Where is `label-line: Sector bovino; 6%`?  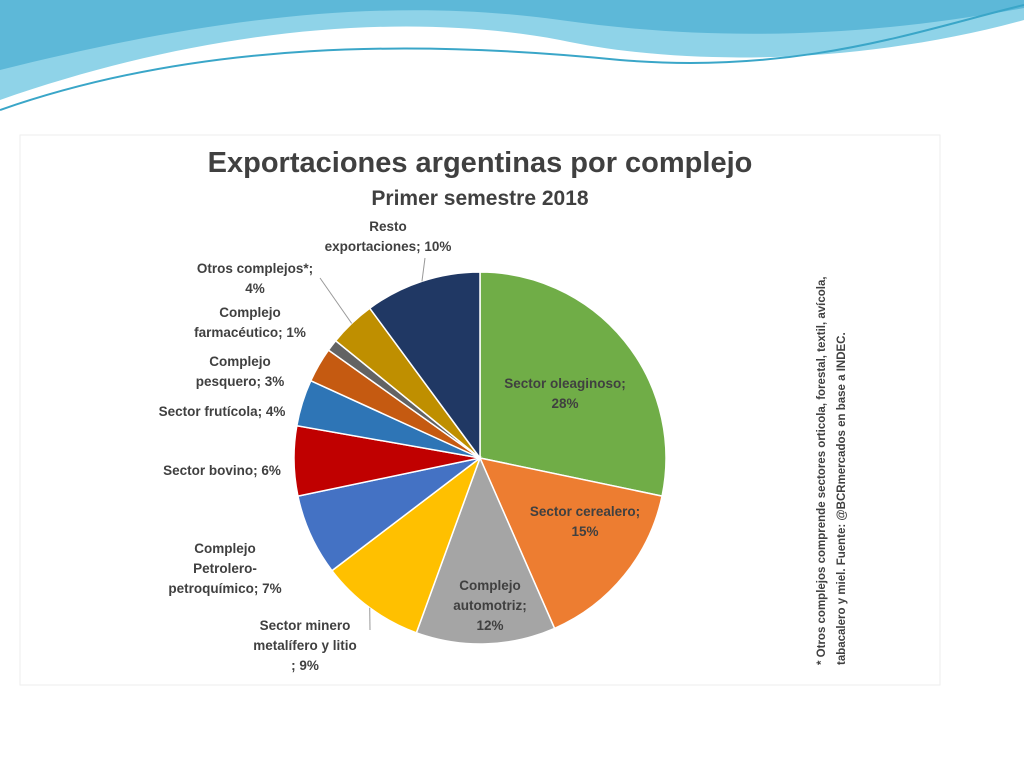 label-line: Sector bovino; 6% is located at coordinates (222, 470).